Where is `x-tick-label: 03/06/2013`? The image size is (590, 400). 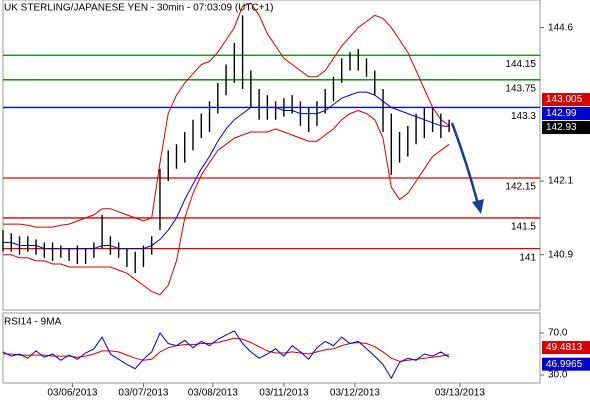
x-tick-label: 03/06/2013 is located at coordinates (72, 393).